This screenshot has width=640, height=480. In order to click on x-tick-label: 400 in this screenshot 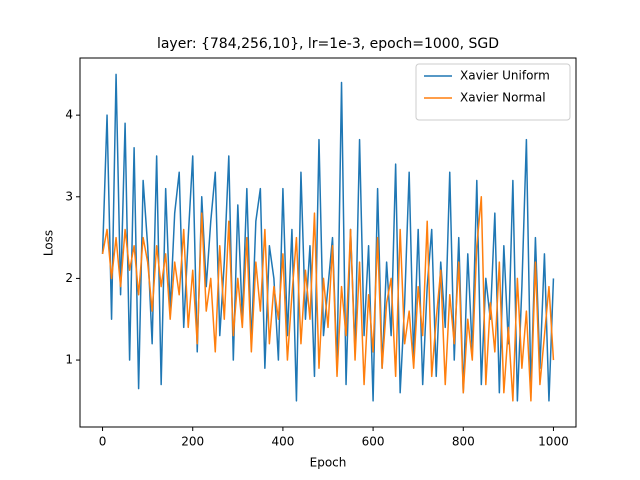, I will do `click(282, 442)`.